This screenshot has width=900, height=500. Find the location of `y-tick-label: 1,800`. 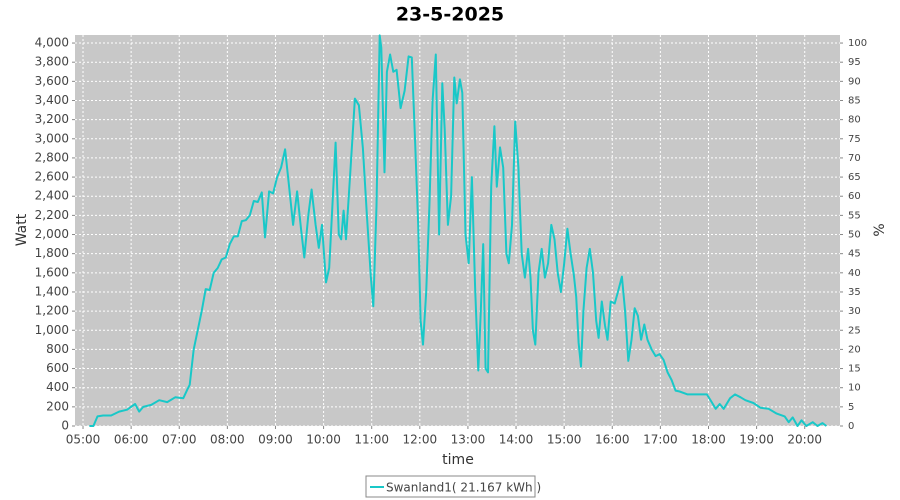

y-tick-label: 1,800 is located at coordinates (52, 253).